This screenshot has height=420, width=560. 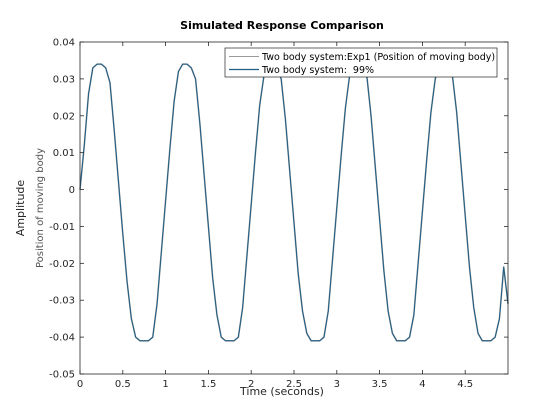 What do you see at coordinates (64, 153) in the screenshot?
I see `y-tick-label: 0.01` at bounding box center [64, 153].